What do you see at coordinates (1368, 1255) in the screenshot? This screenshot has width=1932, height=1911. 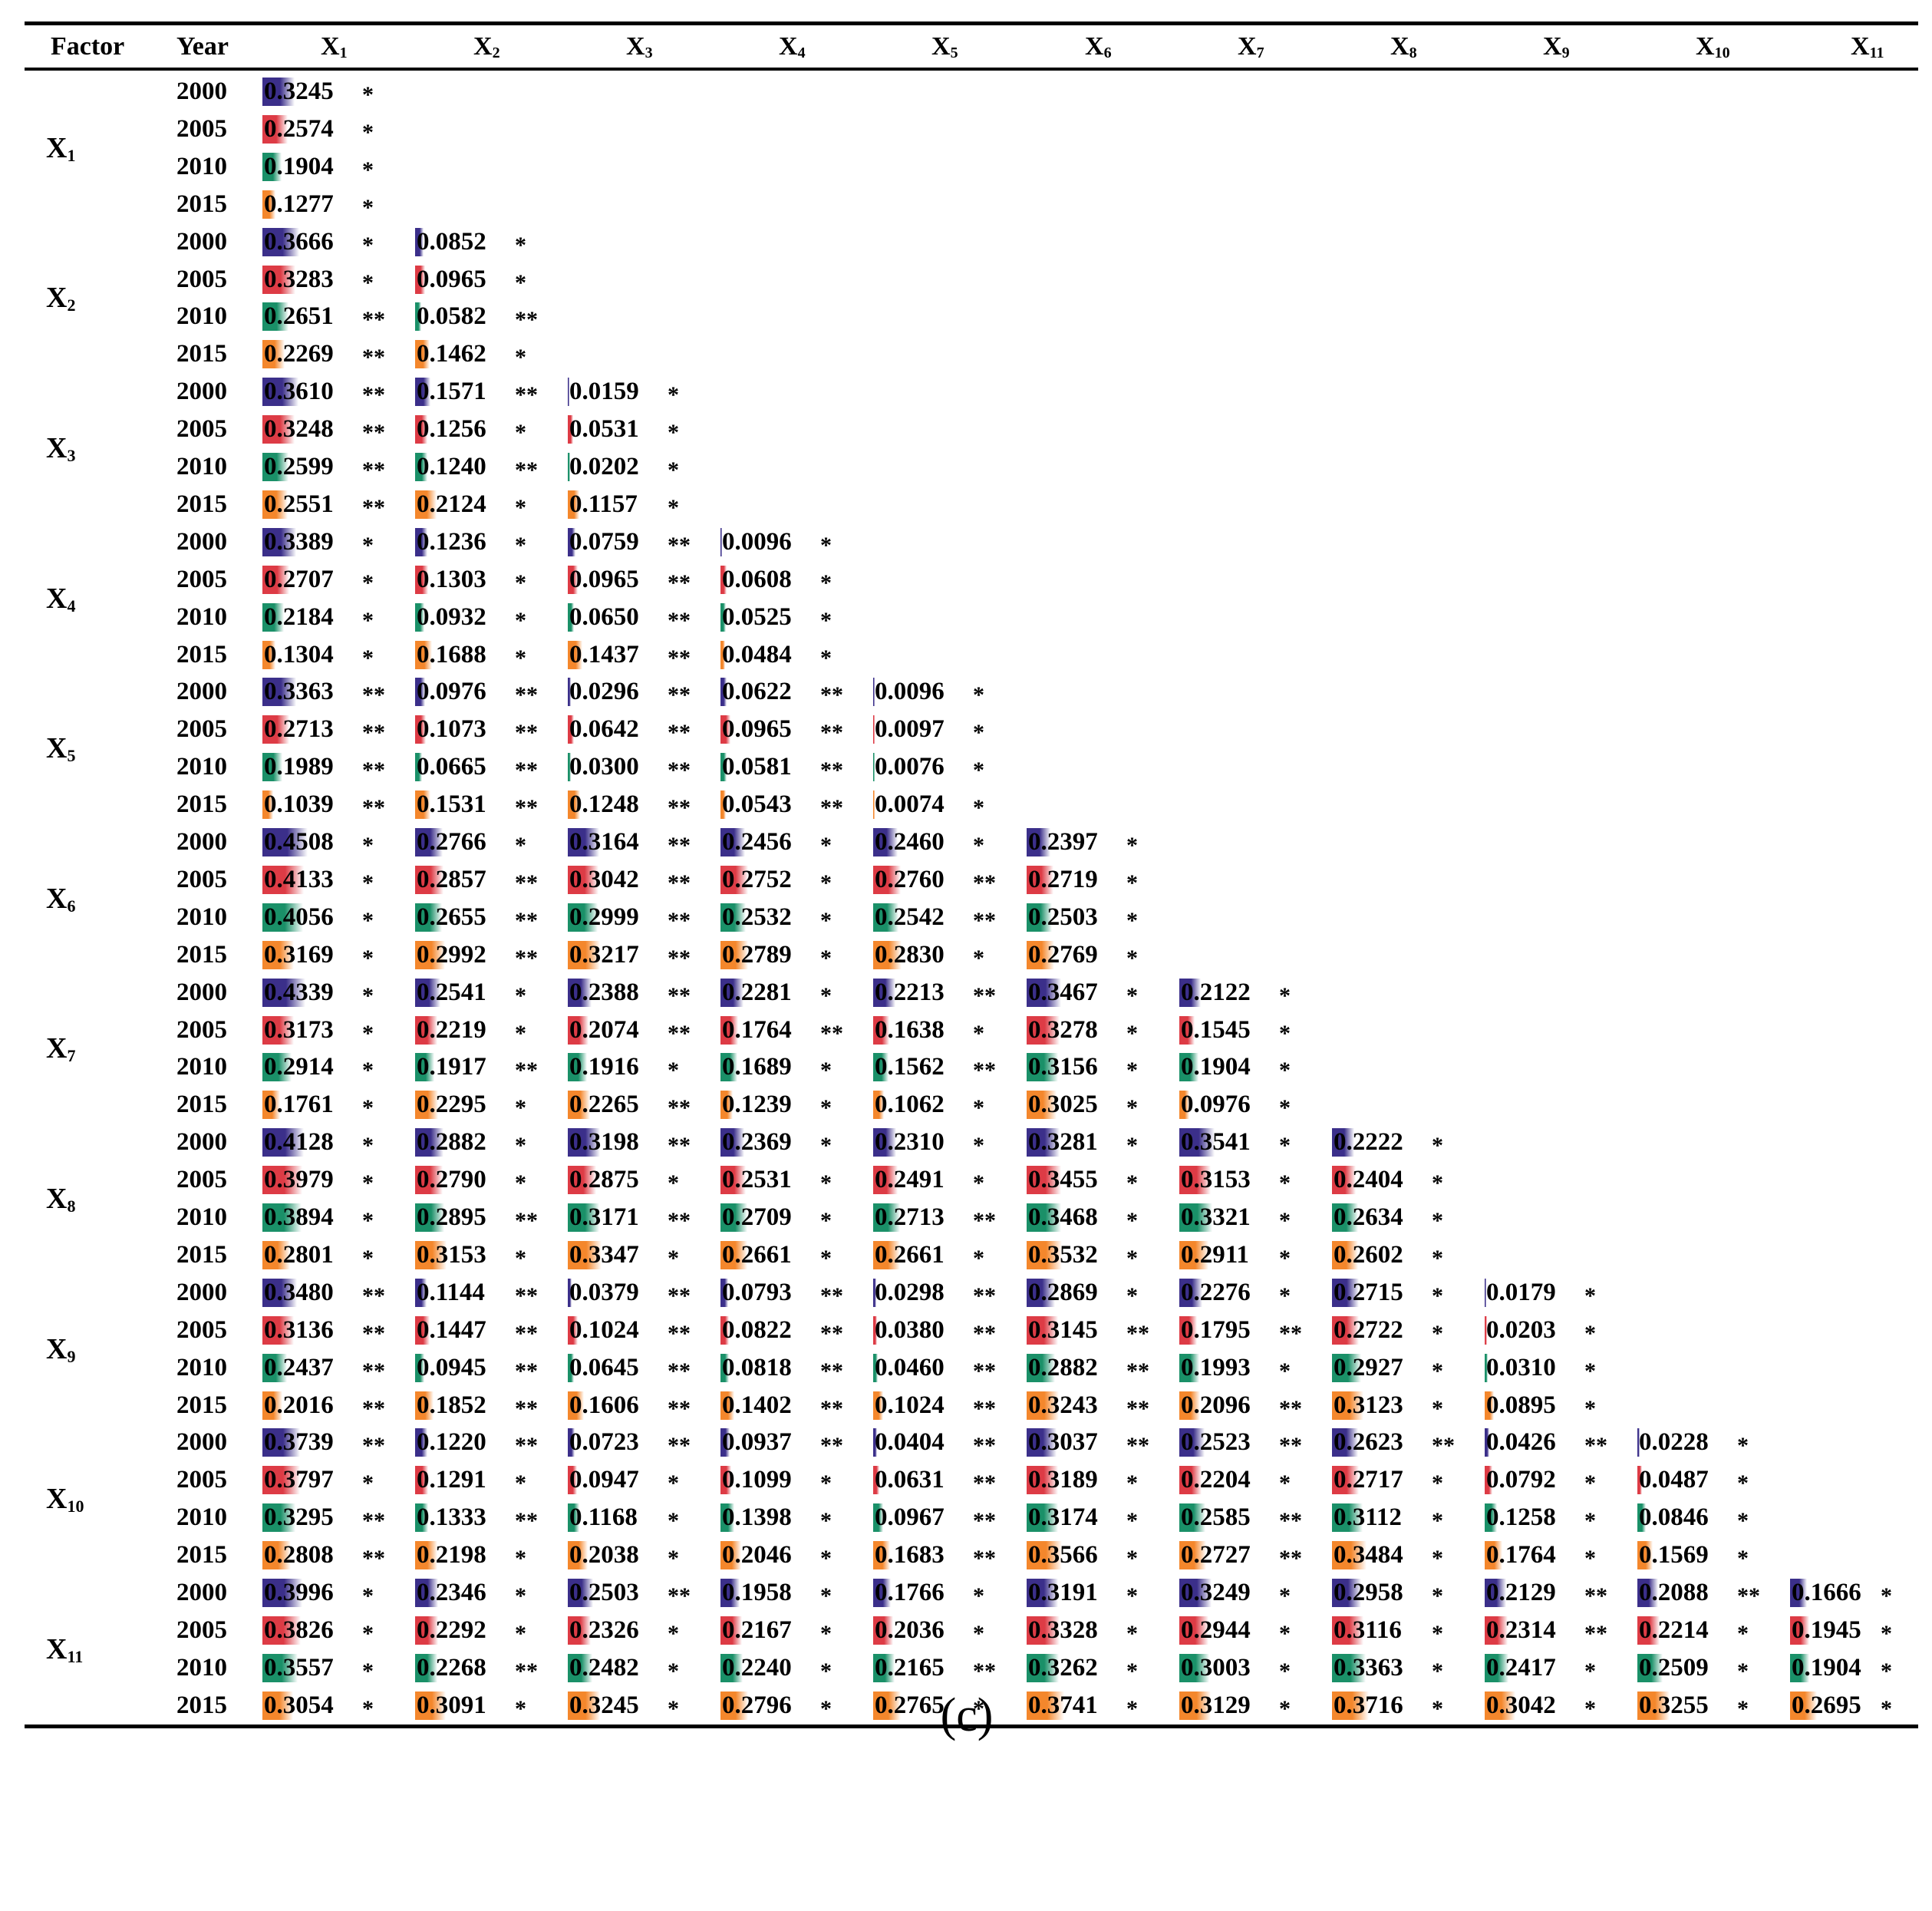 I see `q-value-text: 0.2602` at bounding box center [1368, 1255].